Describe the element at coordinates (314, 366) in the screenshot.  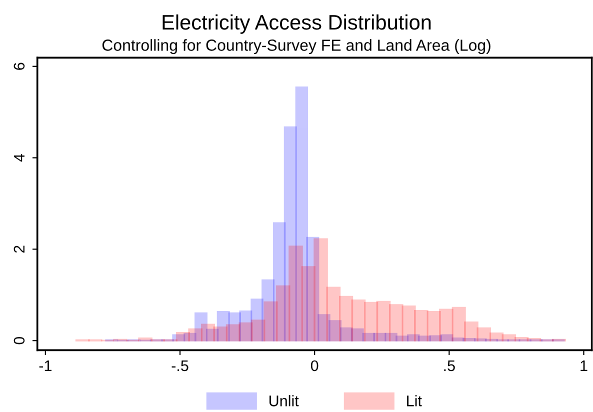
I see `x-tick-label: 0` at that location.